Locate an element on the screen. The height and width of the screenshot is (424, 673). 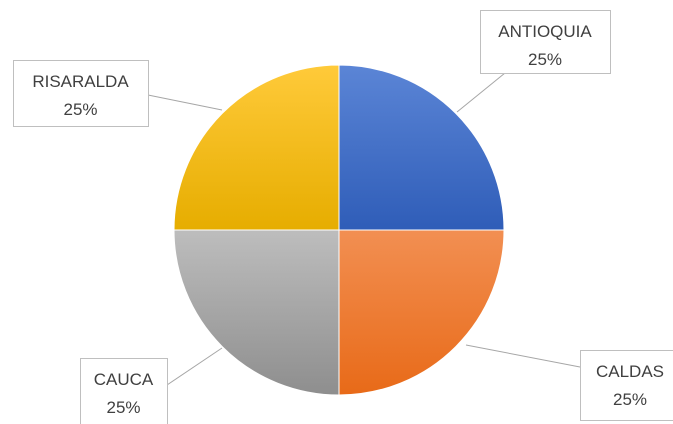
pie-slice-cauca is located at coordinates (256, 312).